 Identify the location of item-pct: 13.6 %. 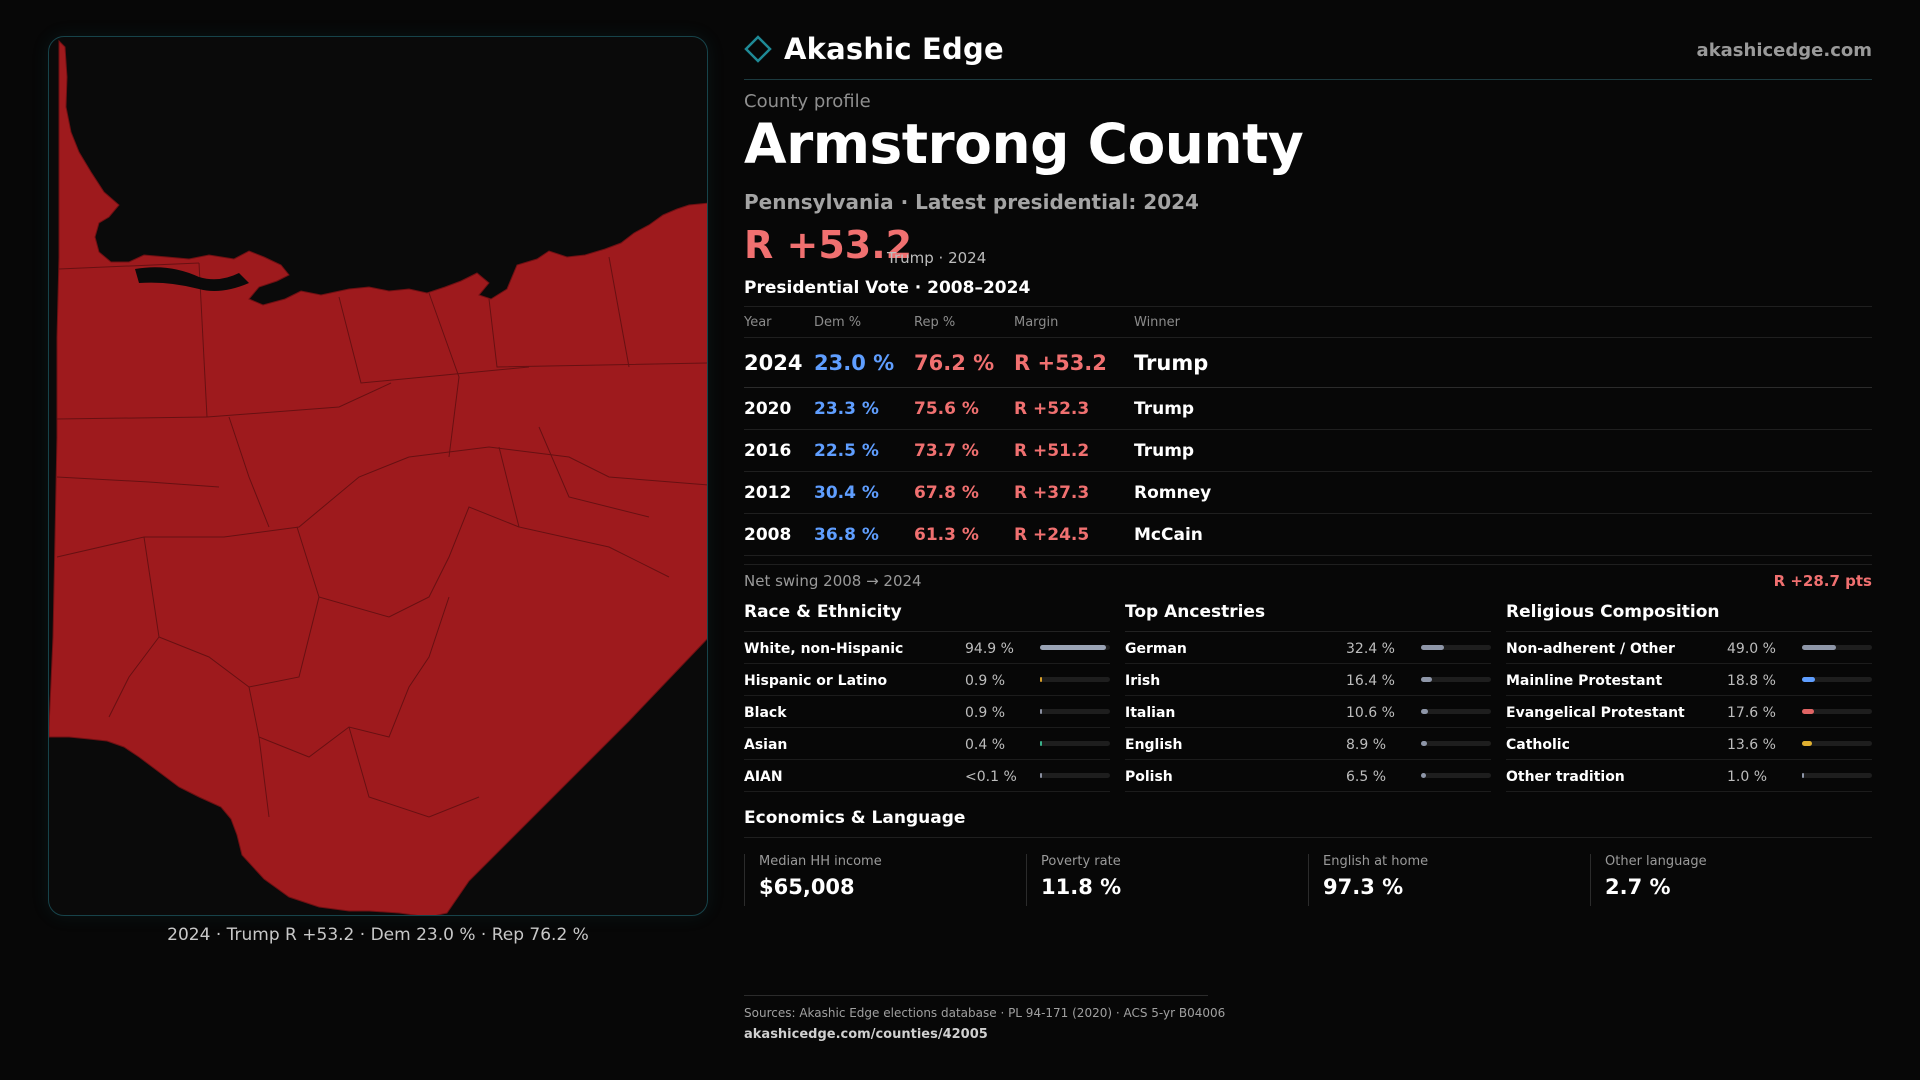
(1751, 745).